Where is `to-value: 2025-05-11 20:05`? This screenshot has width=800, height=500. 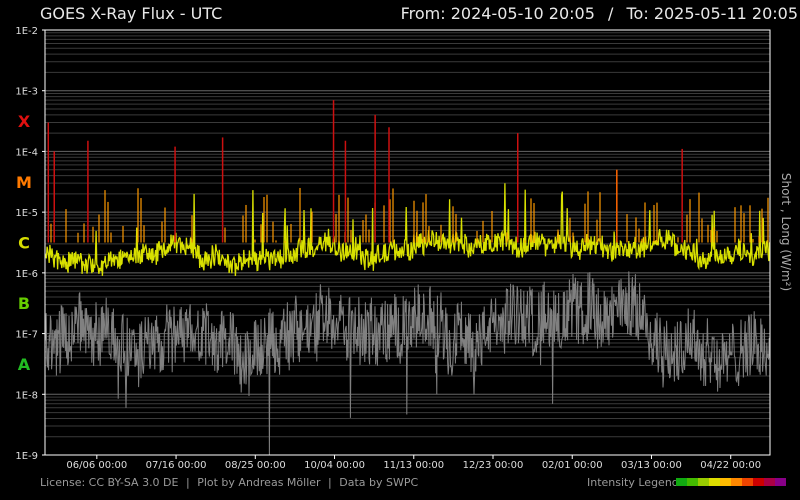
to-value: 2025-05-11 20:05 is located at coordinates (725, 13).